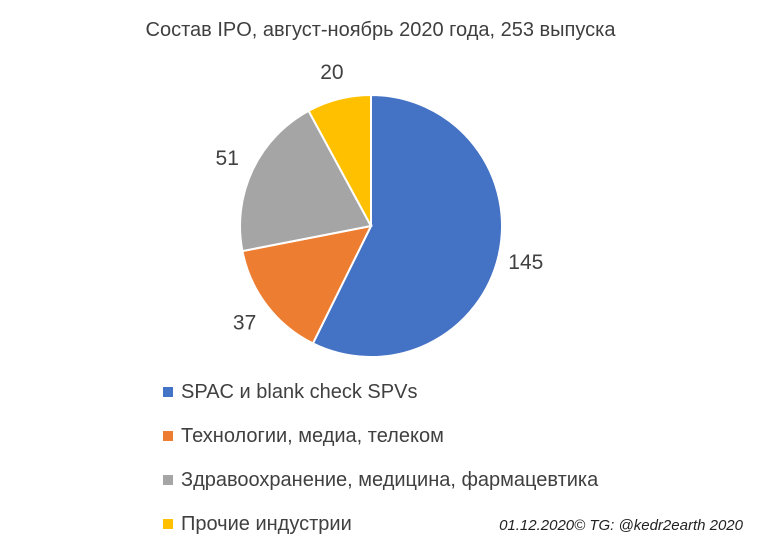 The width and height of the screenshot is (761, 549). I want to click on data-label-other: 20, so click(331, 72).